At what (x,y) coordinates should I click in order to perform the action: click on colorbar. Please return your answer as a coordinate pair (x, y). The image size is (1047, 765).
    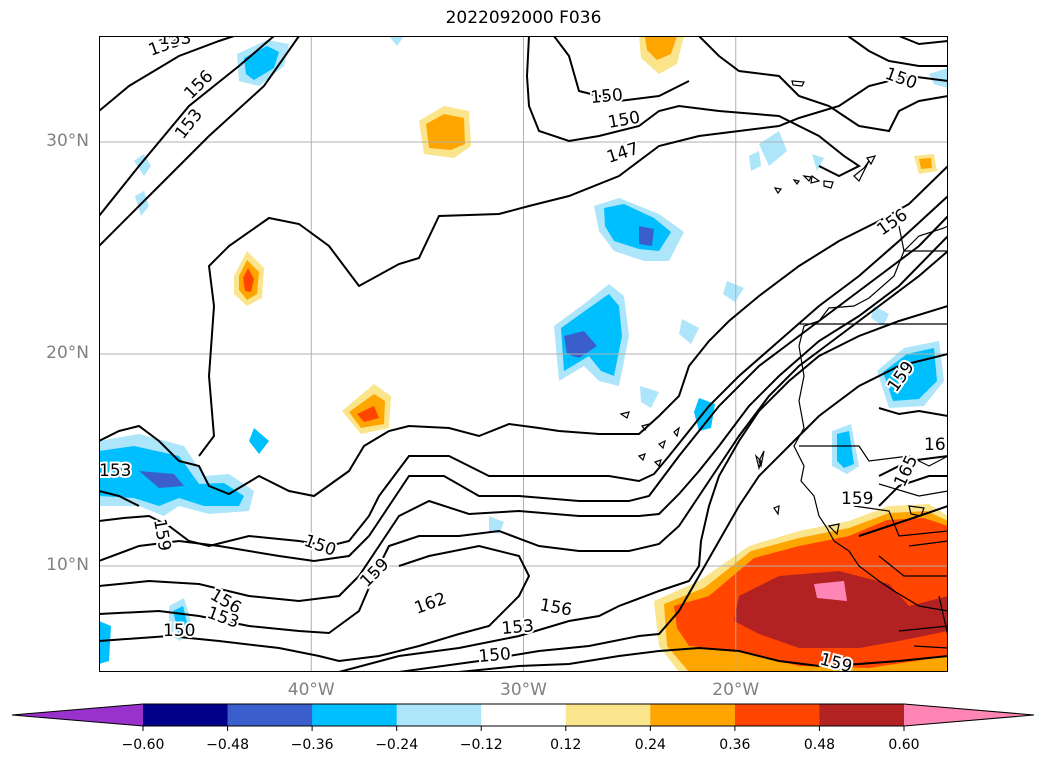
    Looking at the image, I should click on (523, 717).